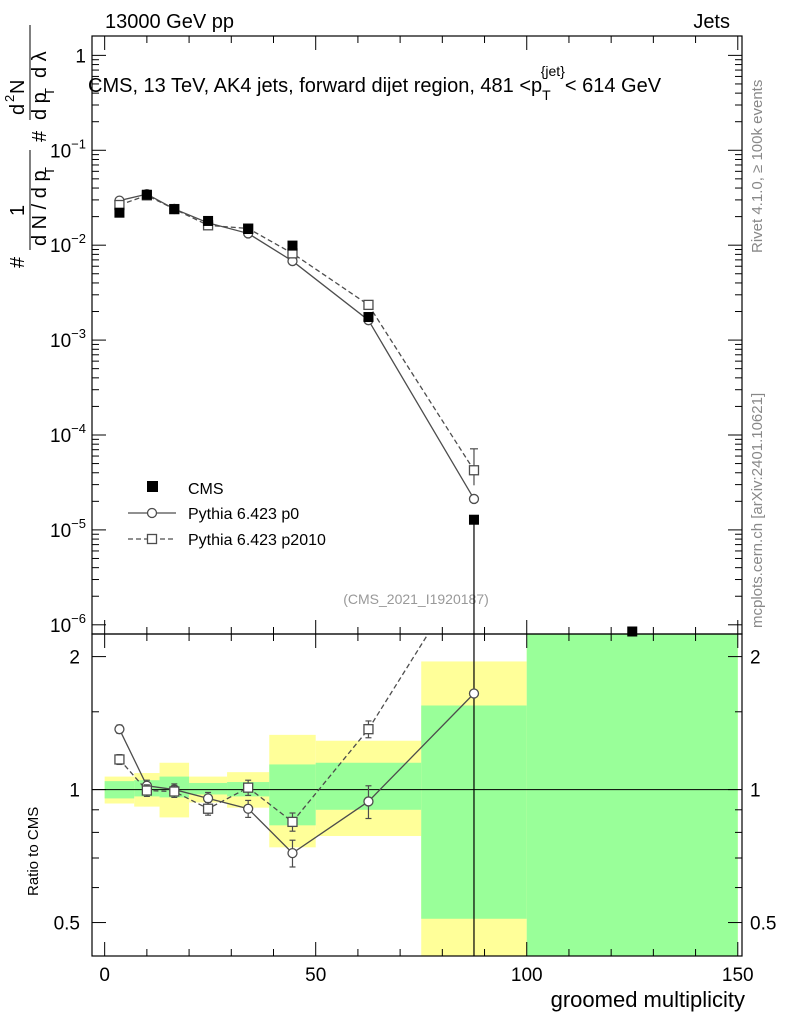  I want to click on svg-text: 1, so click(18, 210).